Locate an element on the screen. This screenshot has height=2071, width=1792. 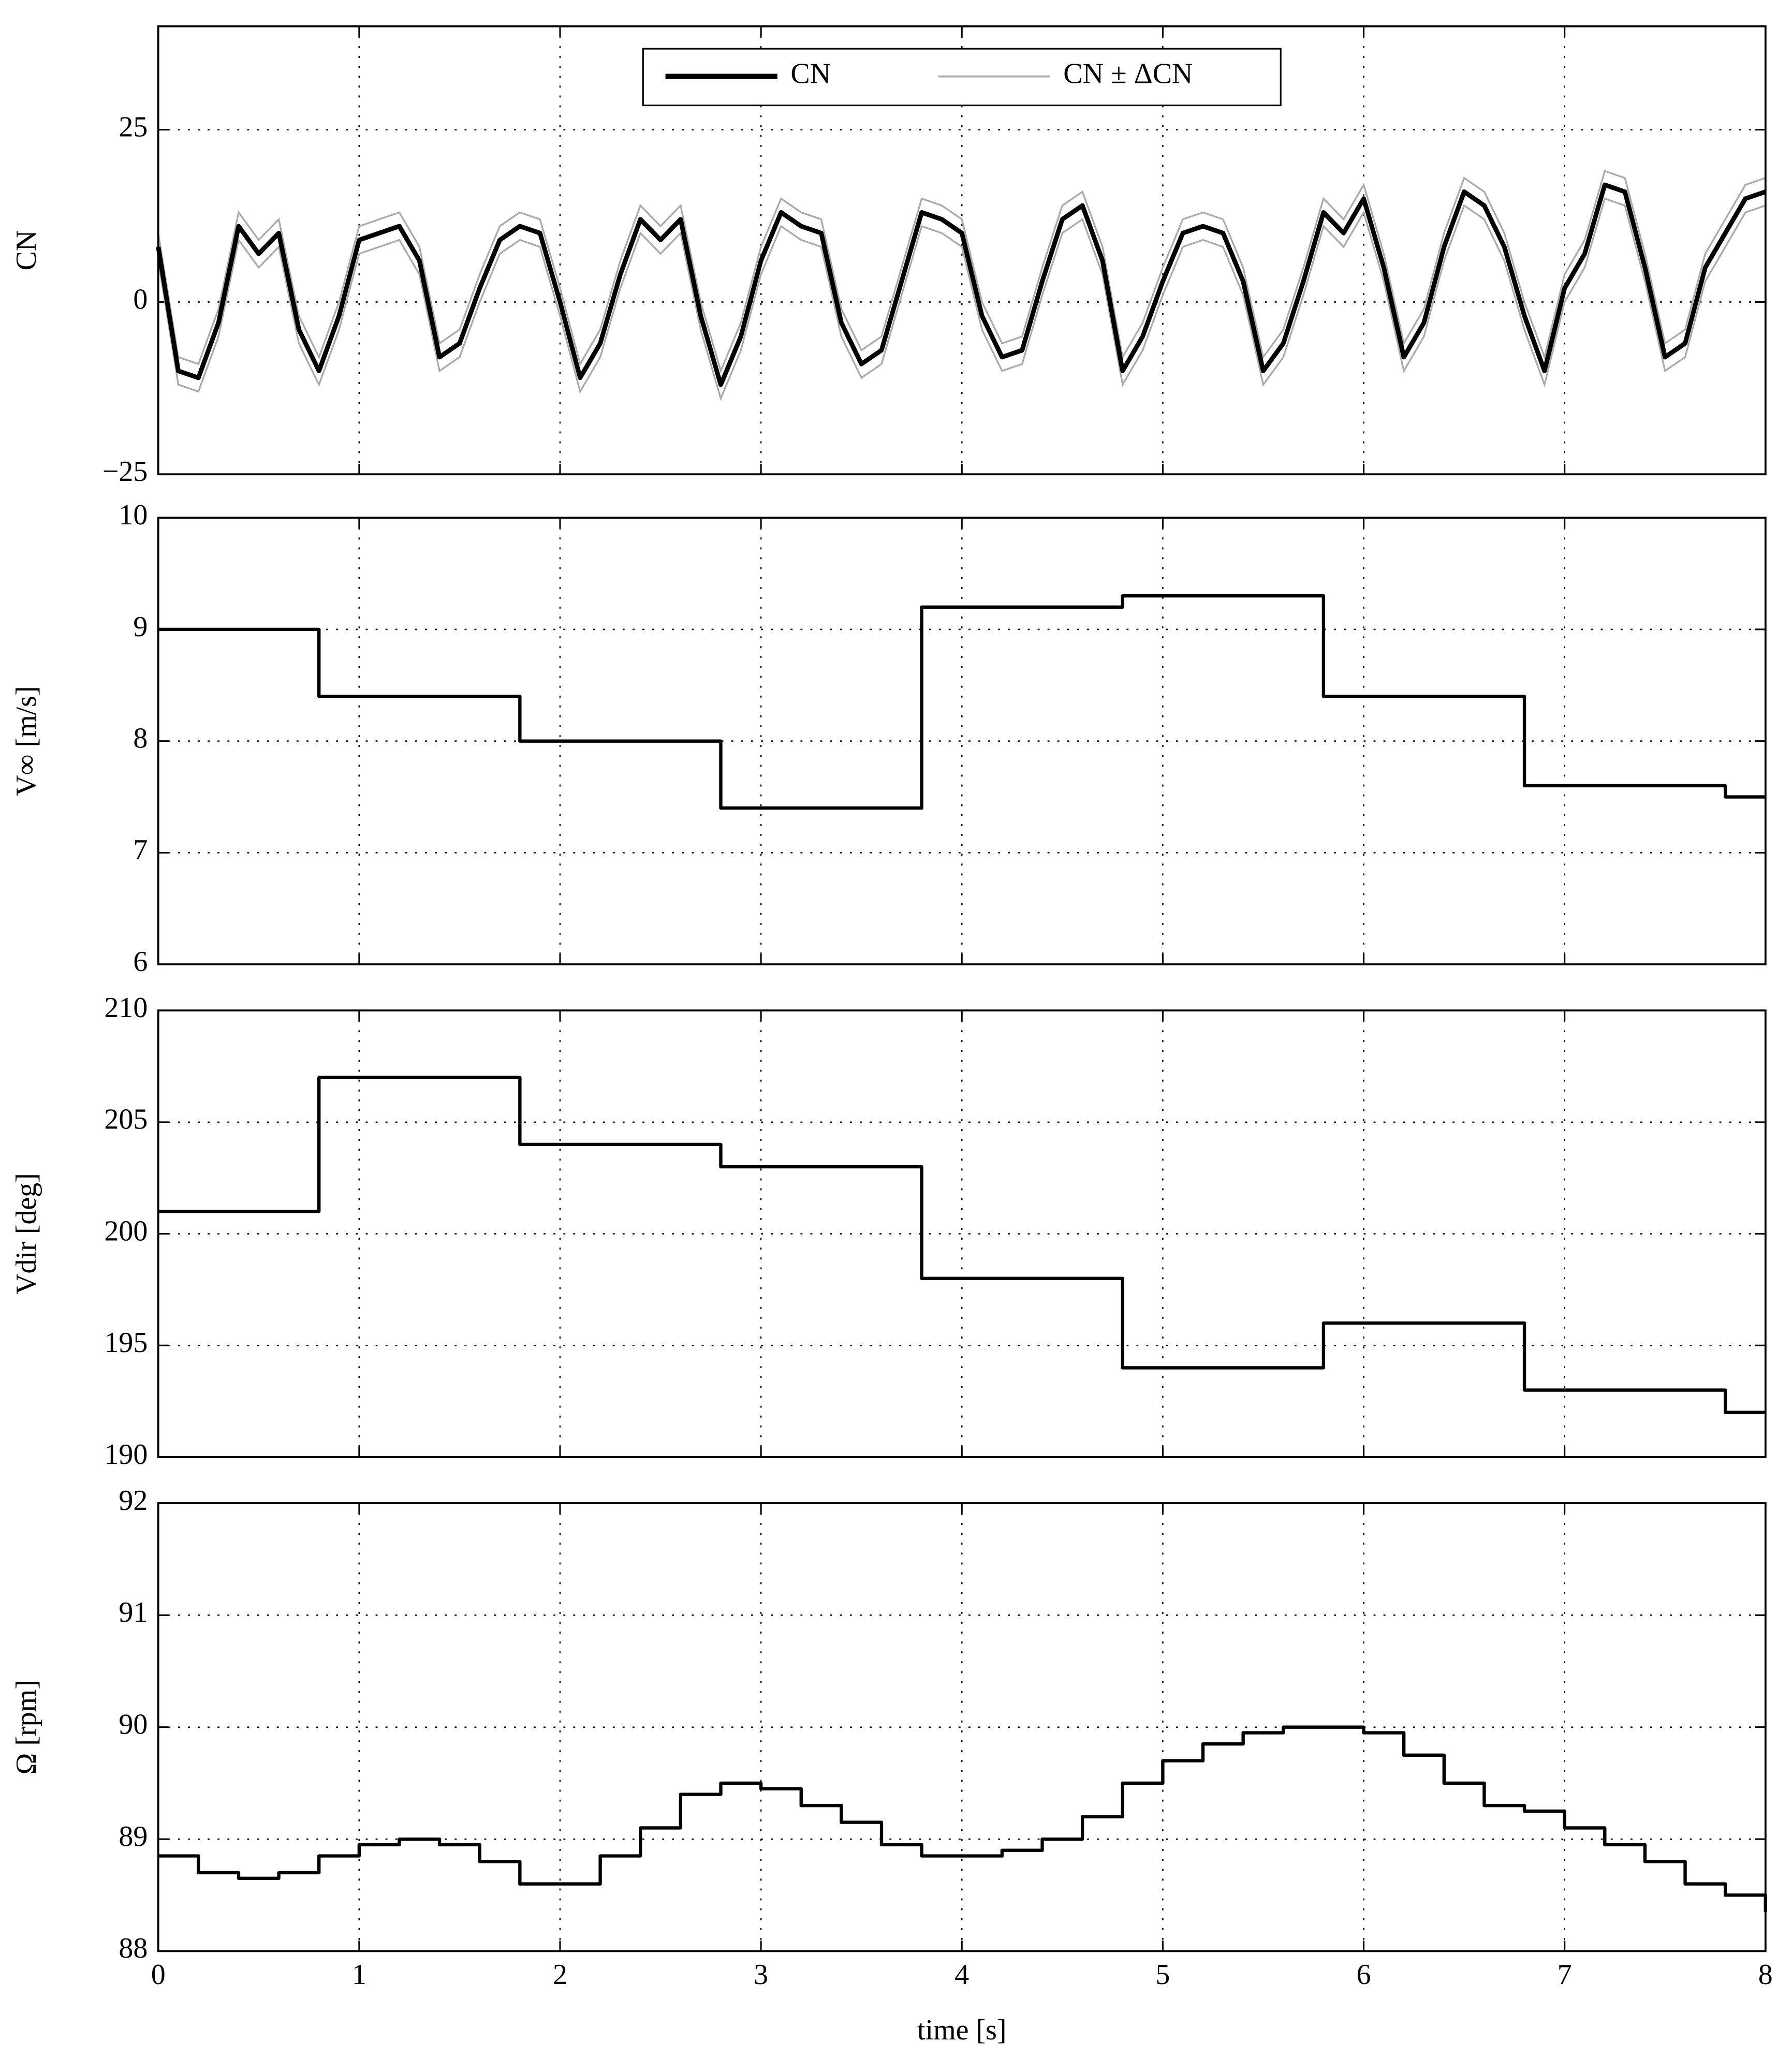
y-tick-label: 89 is located at coordinates (133, 1836).